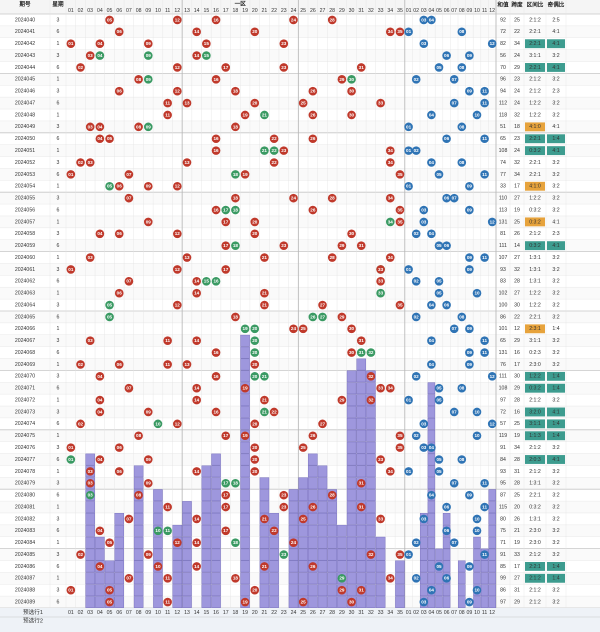 This screenshot has width=600, height=632. I want to click on ball-number: 04, so click(432, 19).